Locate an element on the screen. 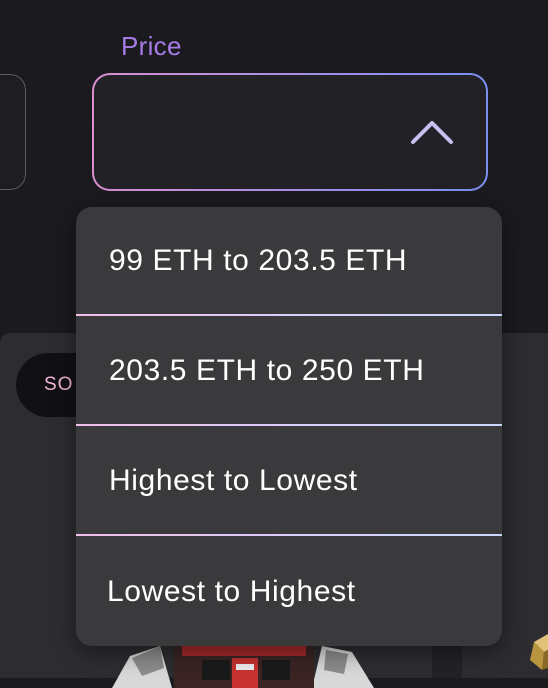  price-select-value is located at coordinates (290, 132).